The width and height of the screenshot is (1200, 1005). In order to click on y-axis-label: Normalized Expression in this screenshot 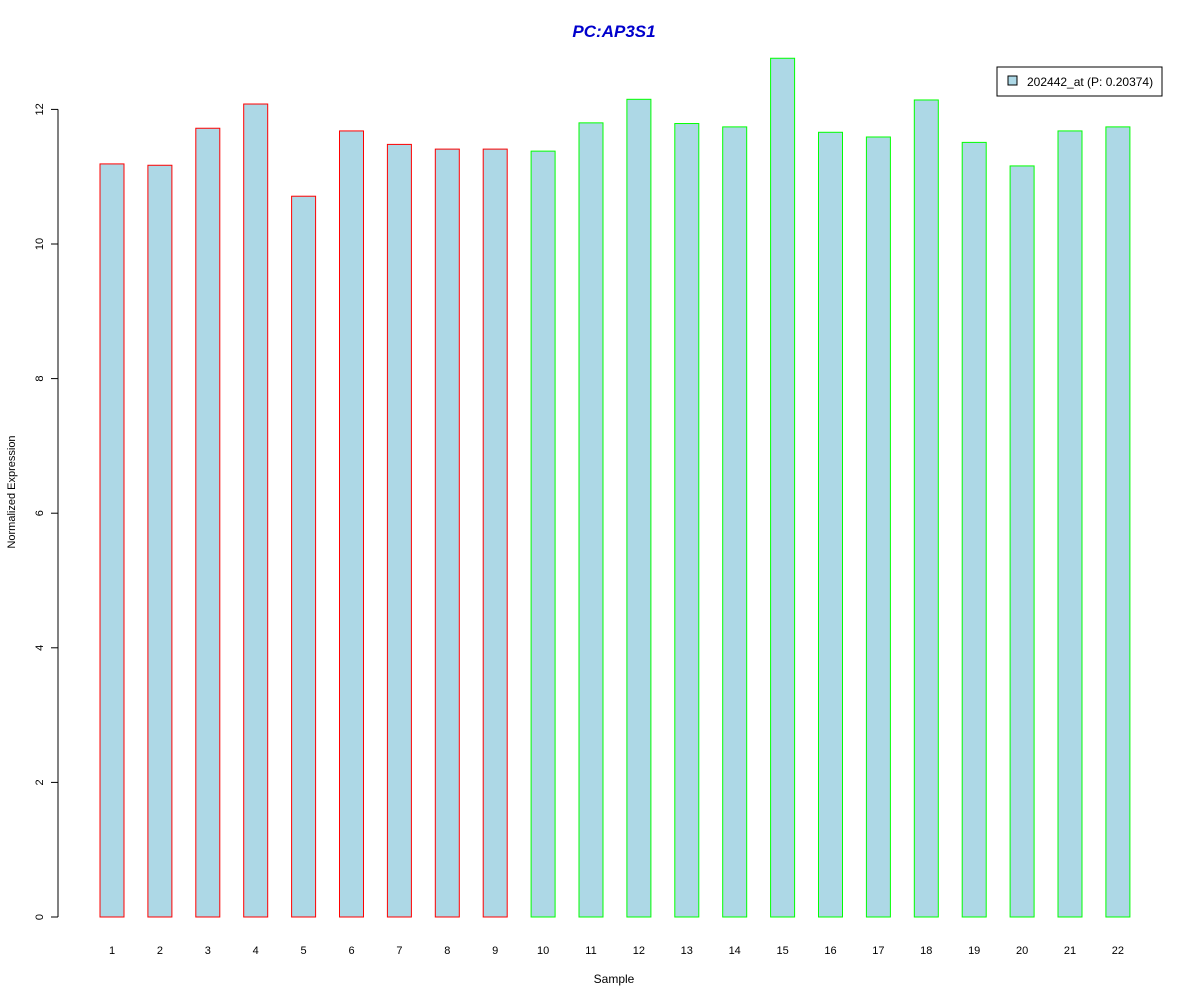, I will do `click(12, 491)`.